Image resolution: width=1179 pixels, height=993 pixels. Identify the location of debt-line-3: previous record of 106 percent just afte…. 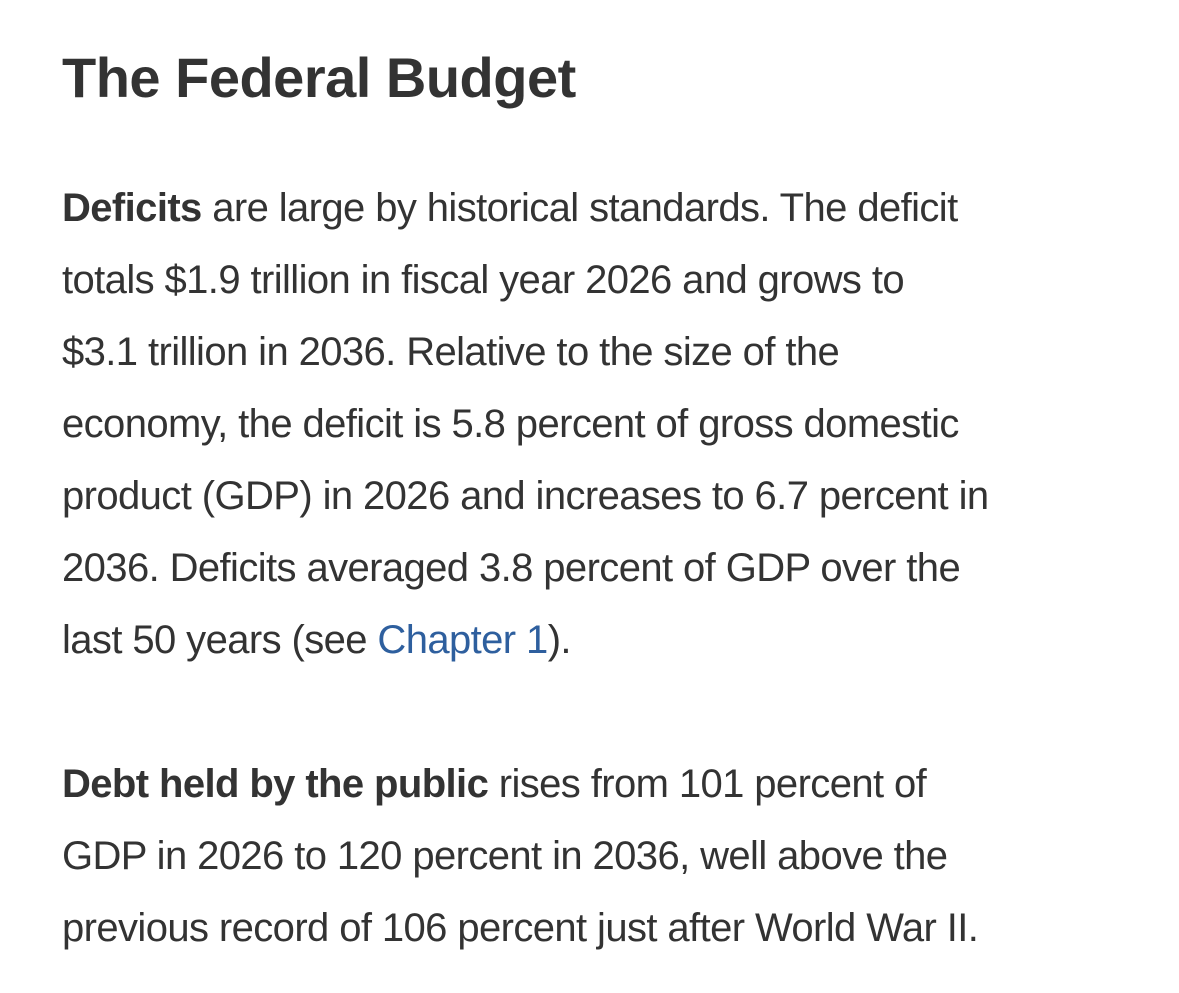
(520, 928).